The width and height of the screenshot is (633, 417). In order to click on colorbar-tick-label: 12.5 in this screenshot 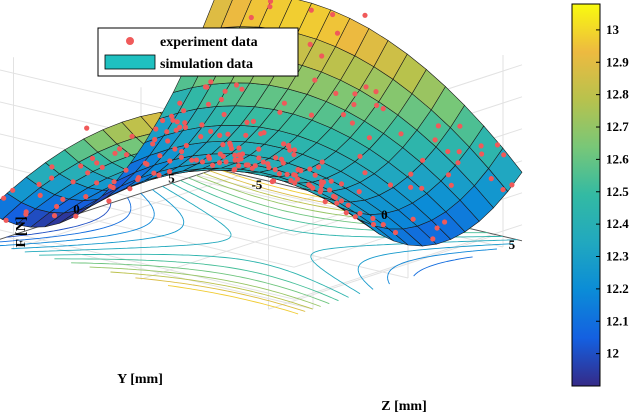, I will do `click(617, 191)`.